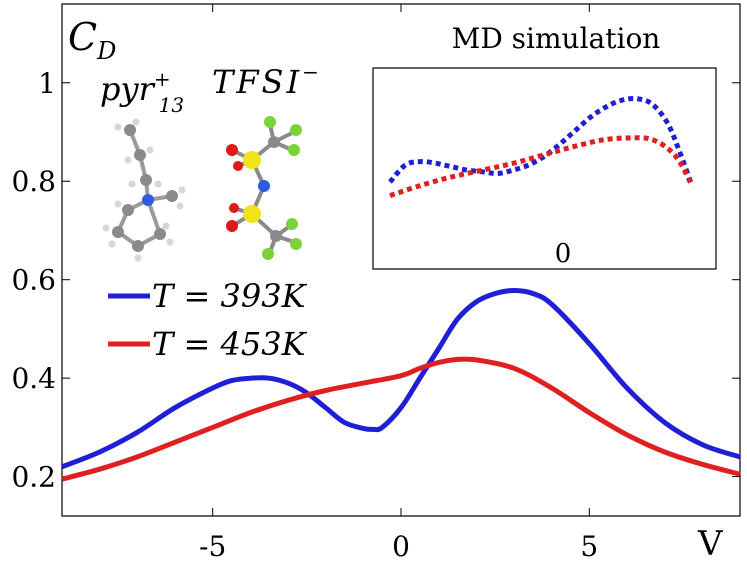  I want to click on cation-label: pyr+ 13, so click(142, 92).